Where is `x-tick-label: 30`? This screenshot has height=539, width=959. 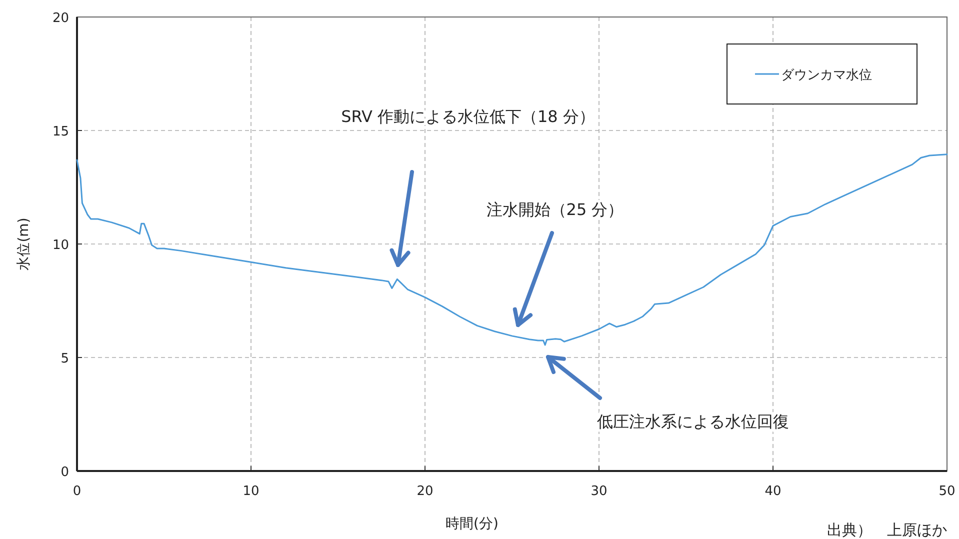
x-tick-label: 30 is located at coordinates (599, 491).